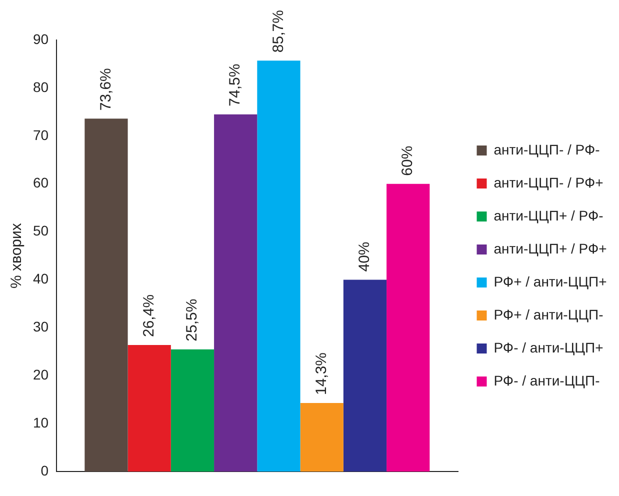 Image resolution: width=619 pixels, height=496 pixels. What do you see at coordinates (549, 215) in the screenshot?
I see `legend-label: анти-ЦЦП+ / РФ-` at bounding box center [549, 215].